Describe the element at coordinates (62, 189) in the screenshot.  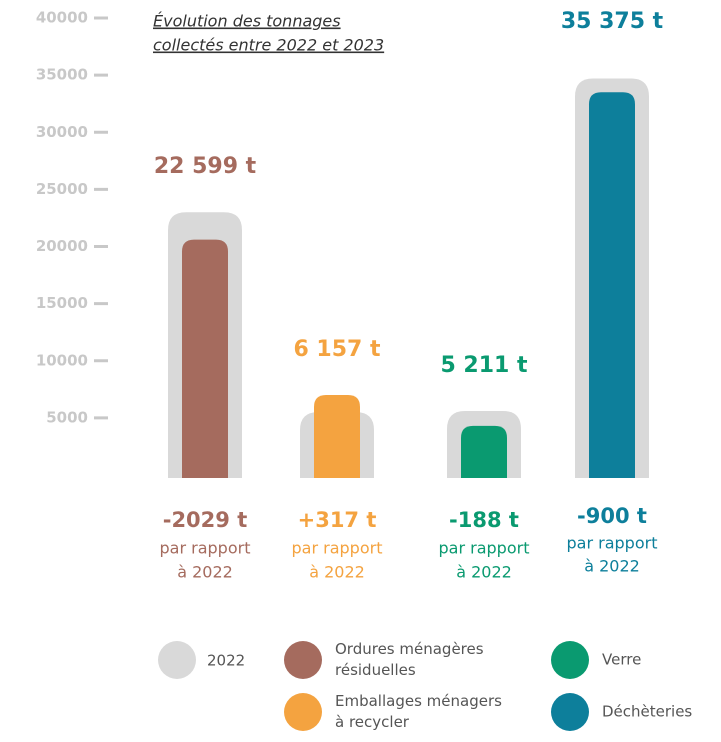
I see `y-tick-label: 25000` at that location.